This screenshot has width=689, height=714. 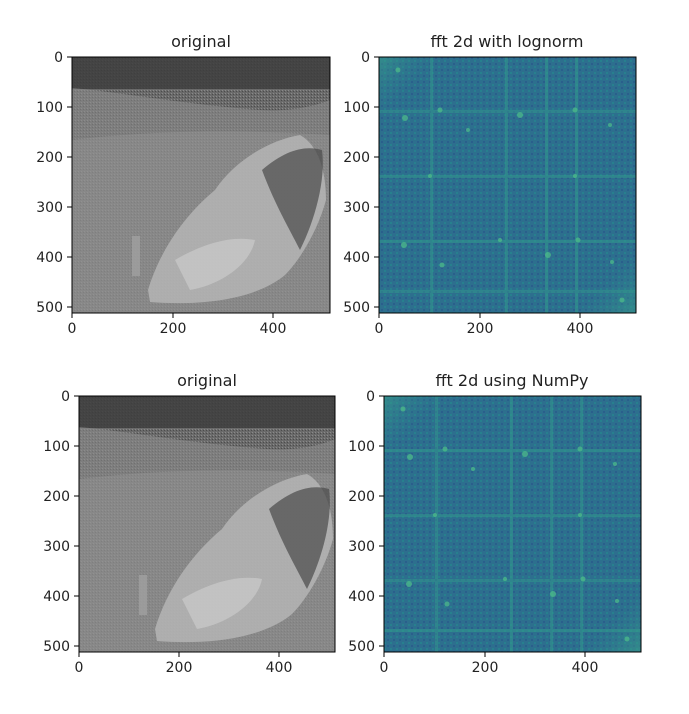 What do you see at coordinates (512, 380) in the screenshot?
I see `panel-title: fft 2d using NumPy` at bounding box center [512, 380].